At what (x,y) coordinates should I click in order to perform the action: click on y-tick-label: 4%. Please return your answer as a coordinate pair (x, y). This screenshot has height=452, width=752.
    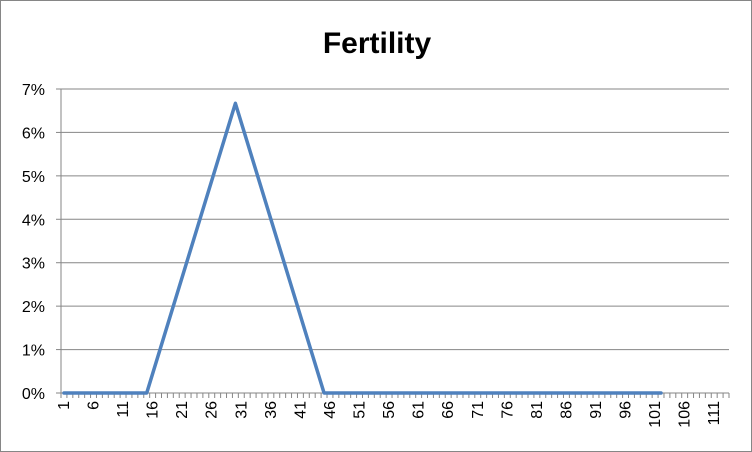
    Looking at the image, I should click on (33, 220).